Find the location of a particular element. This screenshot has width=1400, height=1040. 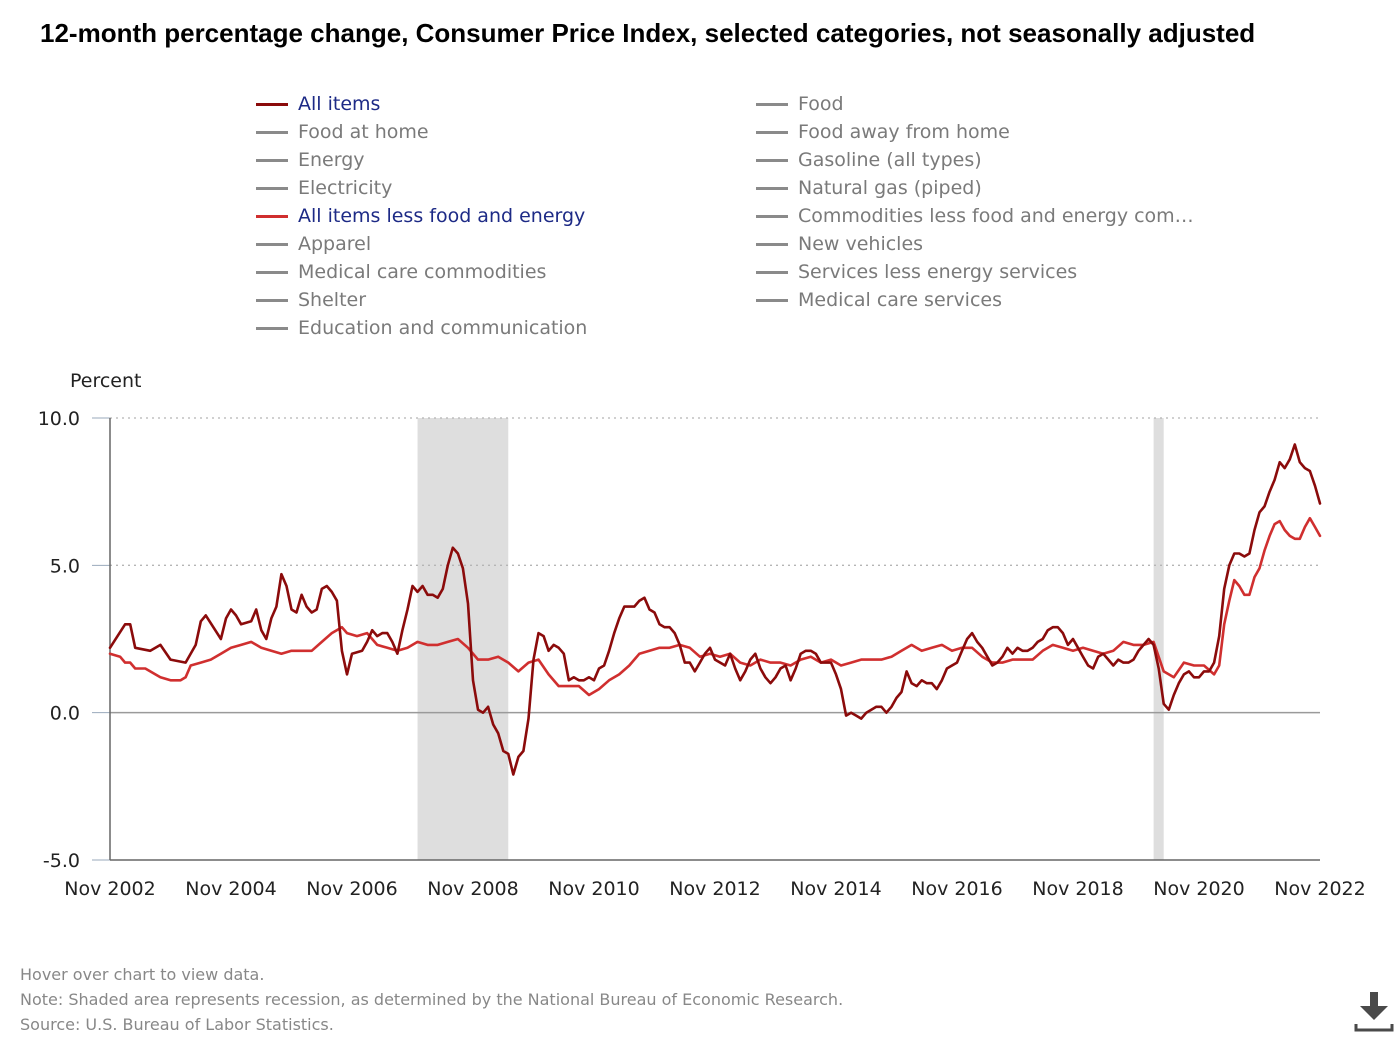

legend-label: Natural gas (piped) is located at coordinates (890, 188).